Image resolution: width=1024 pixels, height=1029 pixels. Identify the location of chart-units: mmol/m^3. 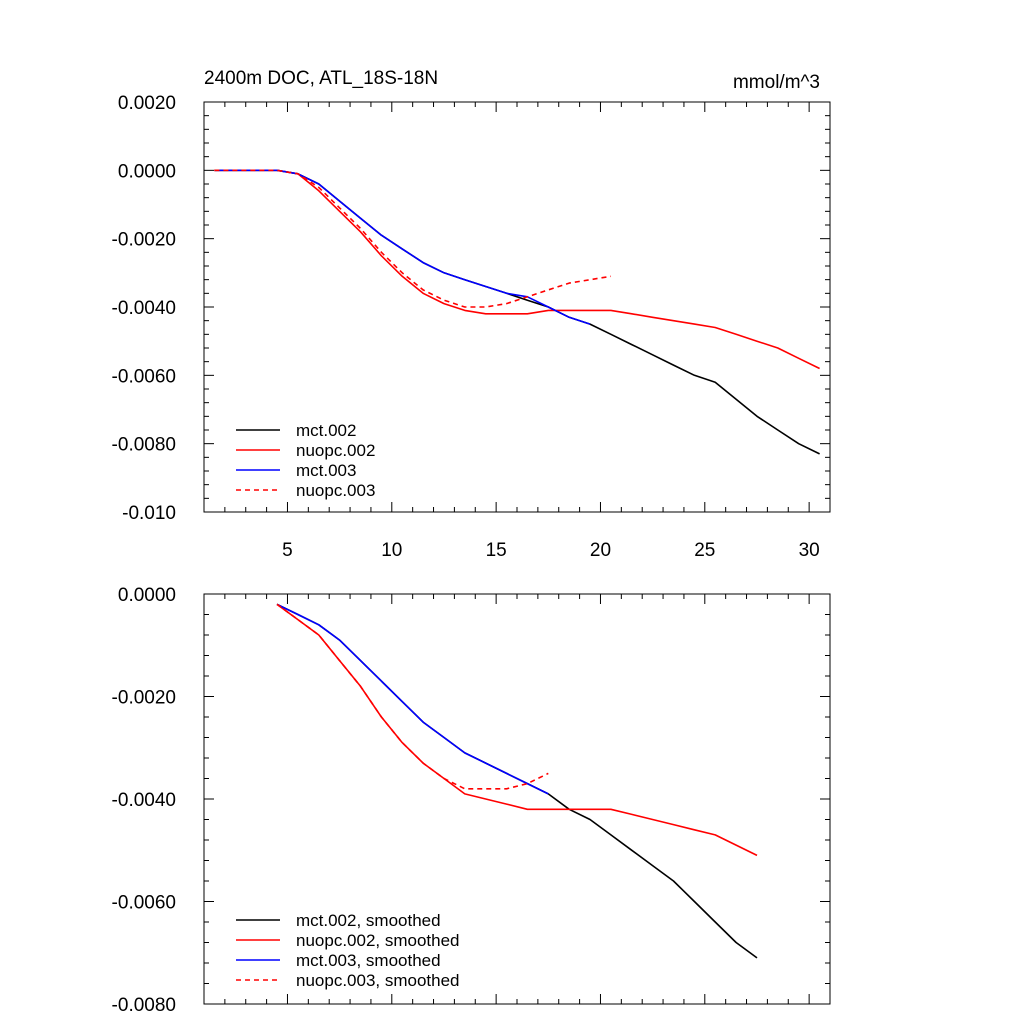
(776, 82).